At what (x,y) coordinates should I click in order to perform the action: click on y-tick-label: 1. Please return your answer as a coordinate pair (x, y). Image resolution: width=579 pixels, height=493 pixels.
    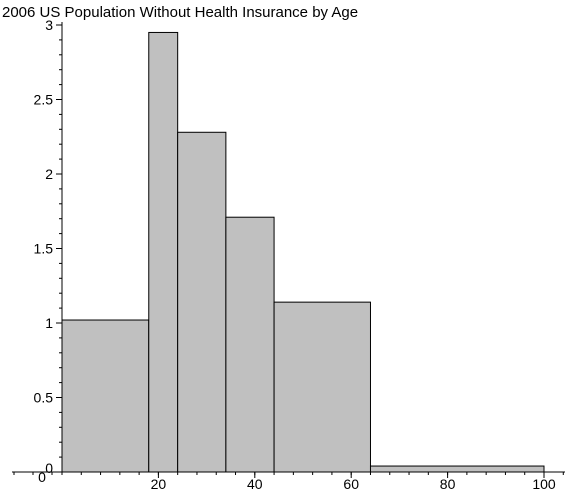
    Looking at the image, I should click on (49, 323).